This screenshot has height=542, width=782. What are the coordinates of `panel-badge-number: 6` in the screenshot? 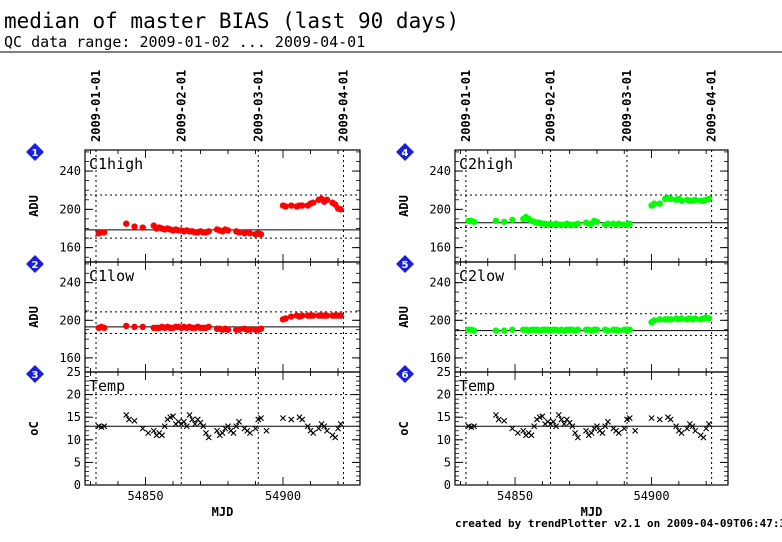 It's located at (405, 375).